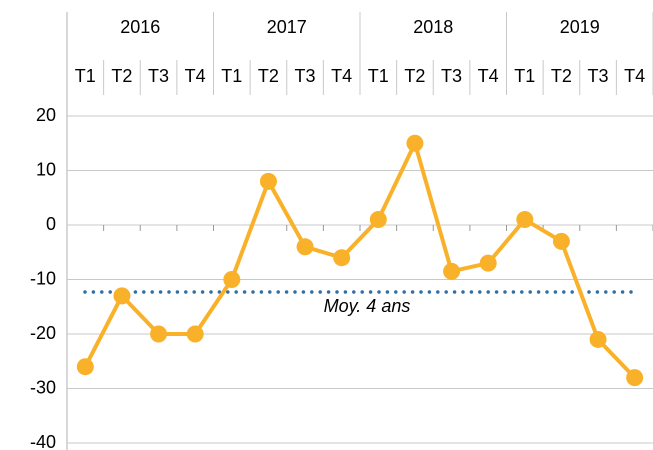  I want to click on year-label: 2017, so click(287, 27).